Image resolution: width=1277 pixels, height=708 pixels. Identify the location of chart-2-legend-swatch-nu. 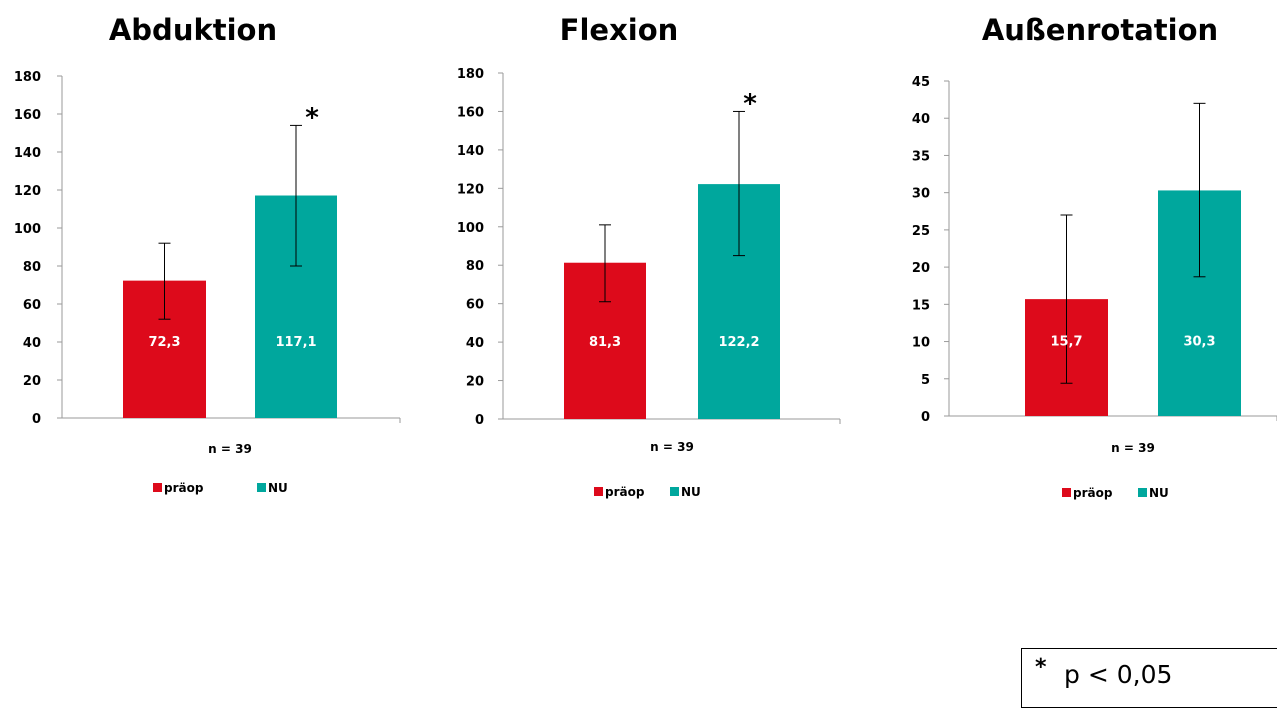
(674, 491).